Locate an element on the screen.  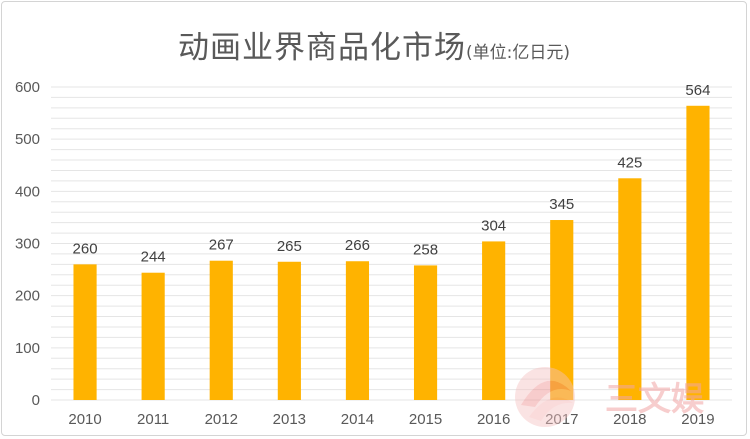
y-tick-label: 0 is located at coordinates (36, 400).